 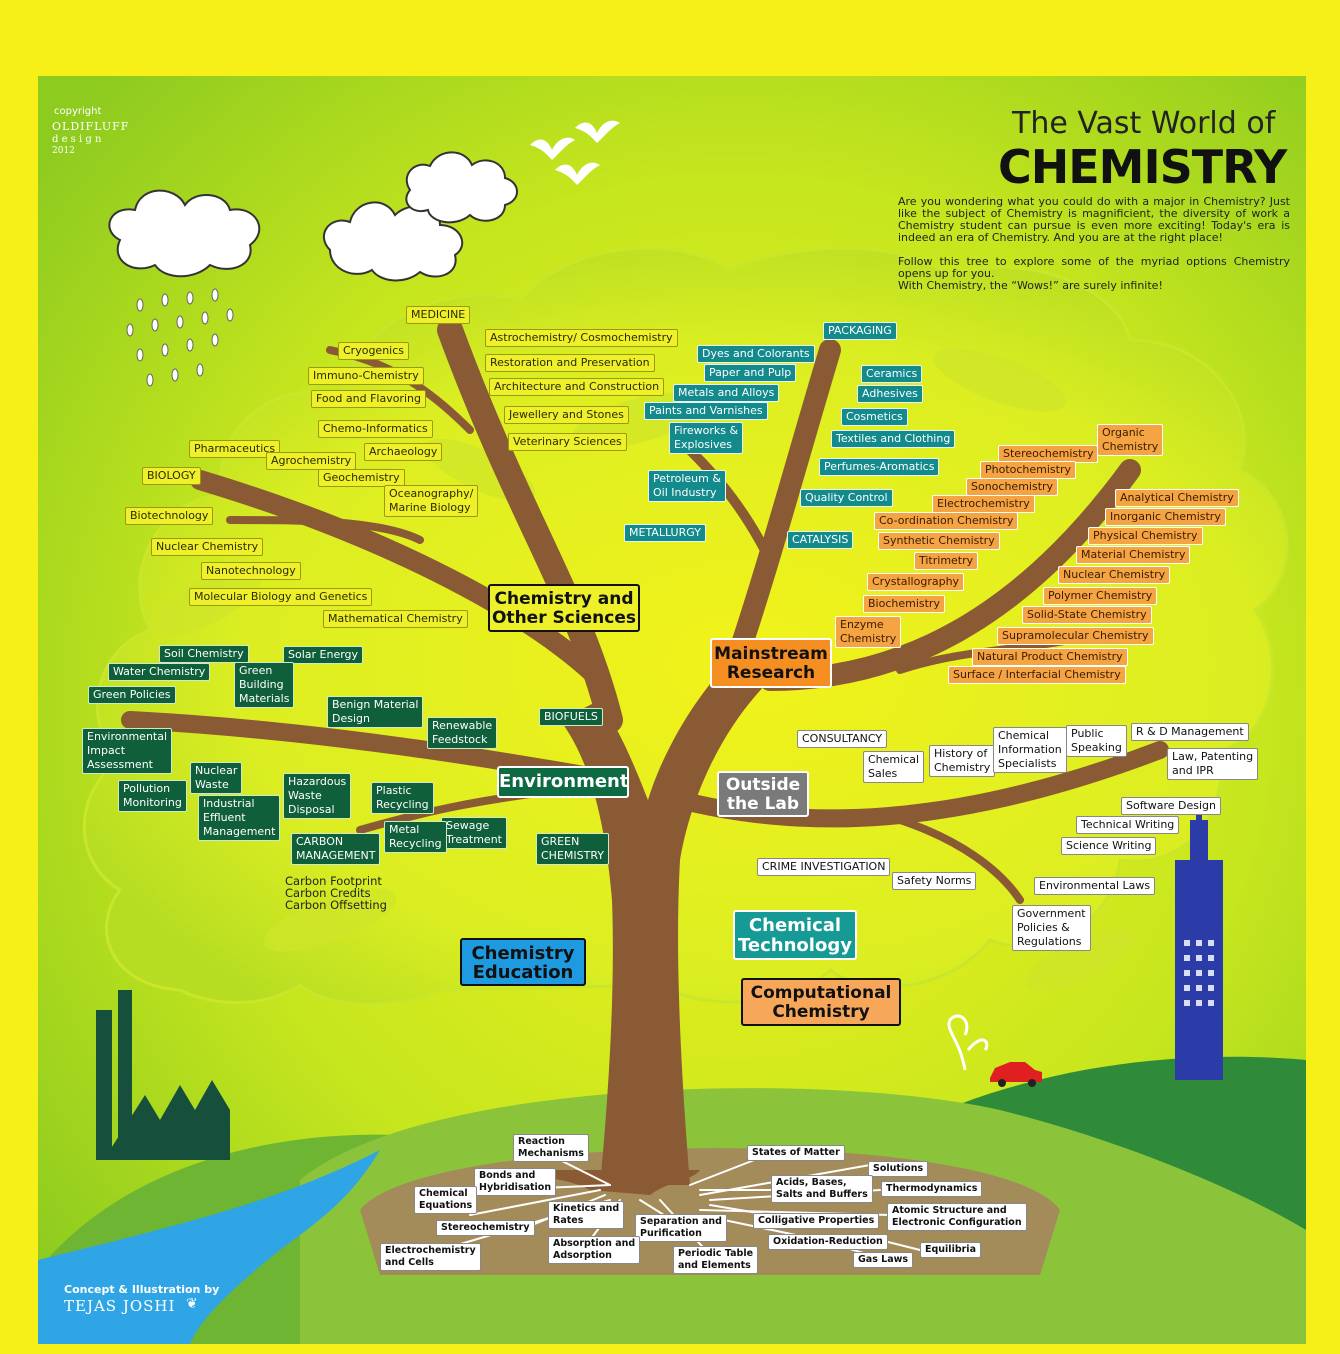 I want to click on label-carbon-management: CARBON MANAGEMENT, so click(x=336, y=849).